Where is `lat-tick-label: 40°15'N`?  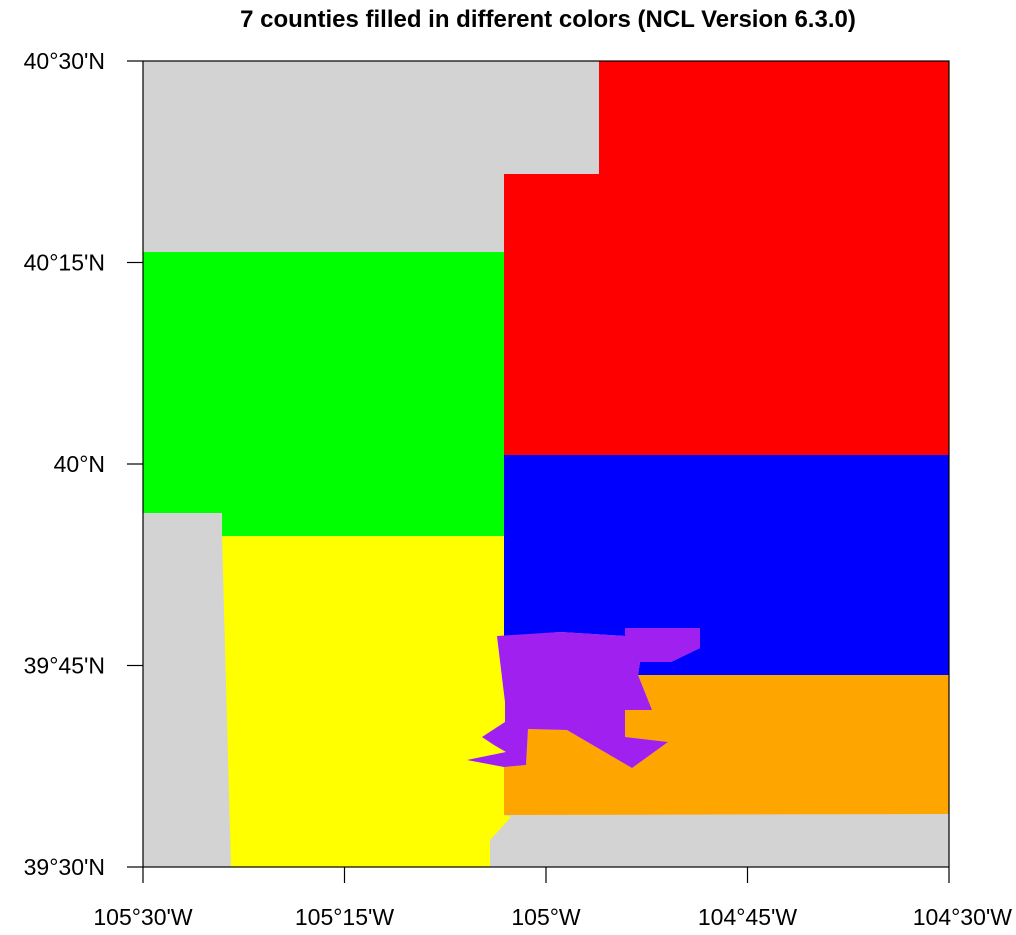 lat-tick-label: 40°15'N is located at coordinates (64, 263).